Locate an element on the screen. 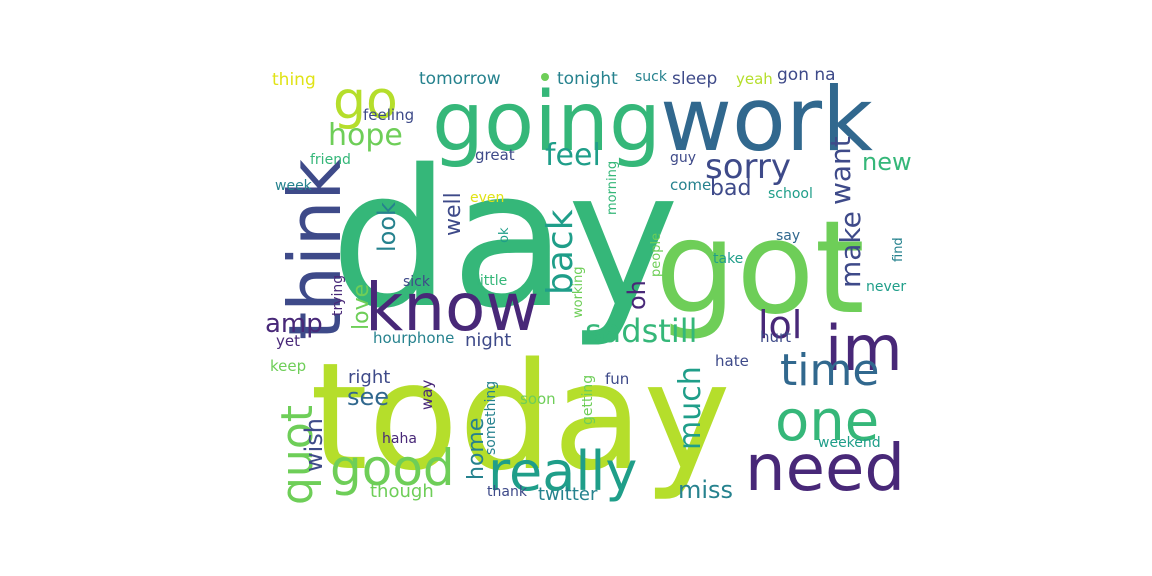 This screenshot has height=576, width=1152. word-really: really is located at coordinates (562, 471).